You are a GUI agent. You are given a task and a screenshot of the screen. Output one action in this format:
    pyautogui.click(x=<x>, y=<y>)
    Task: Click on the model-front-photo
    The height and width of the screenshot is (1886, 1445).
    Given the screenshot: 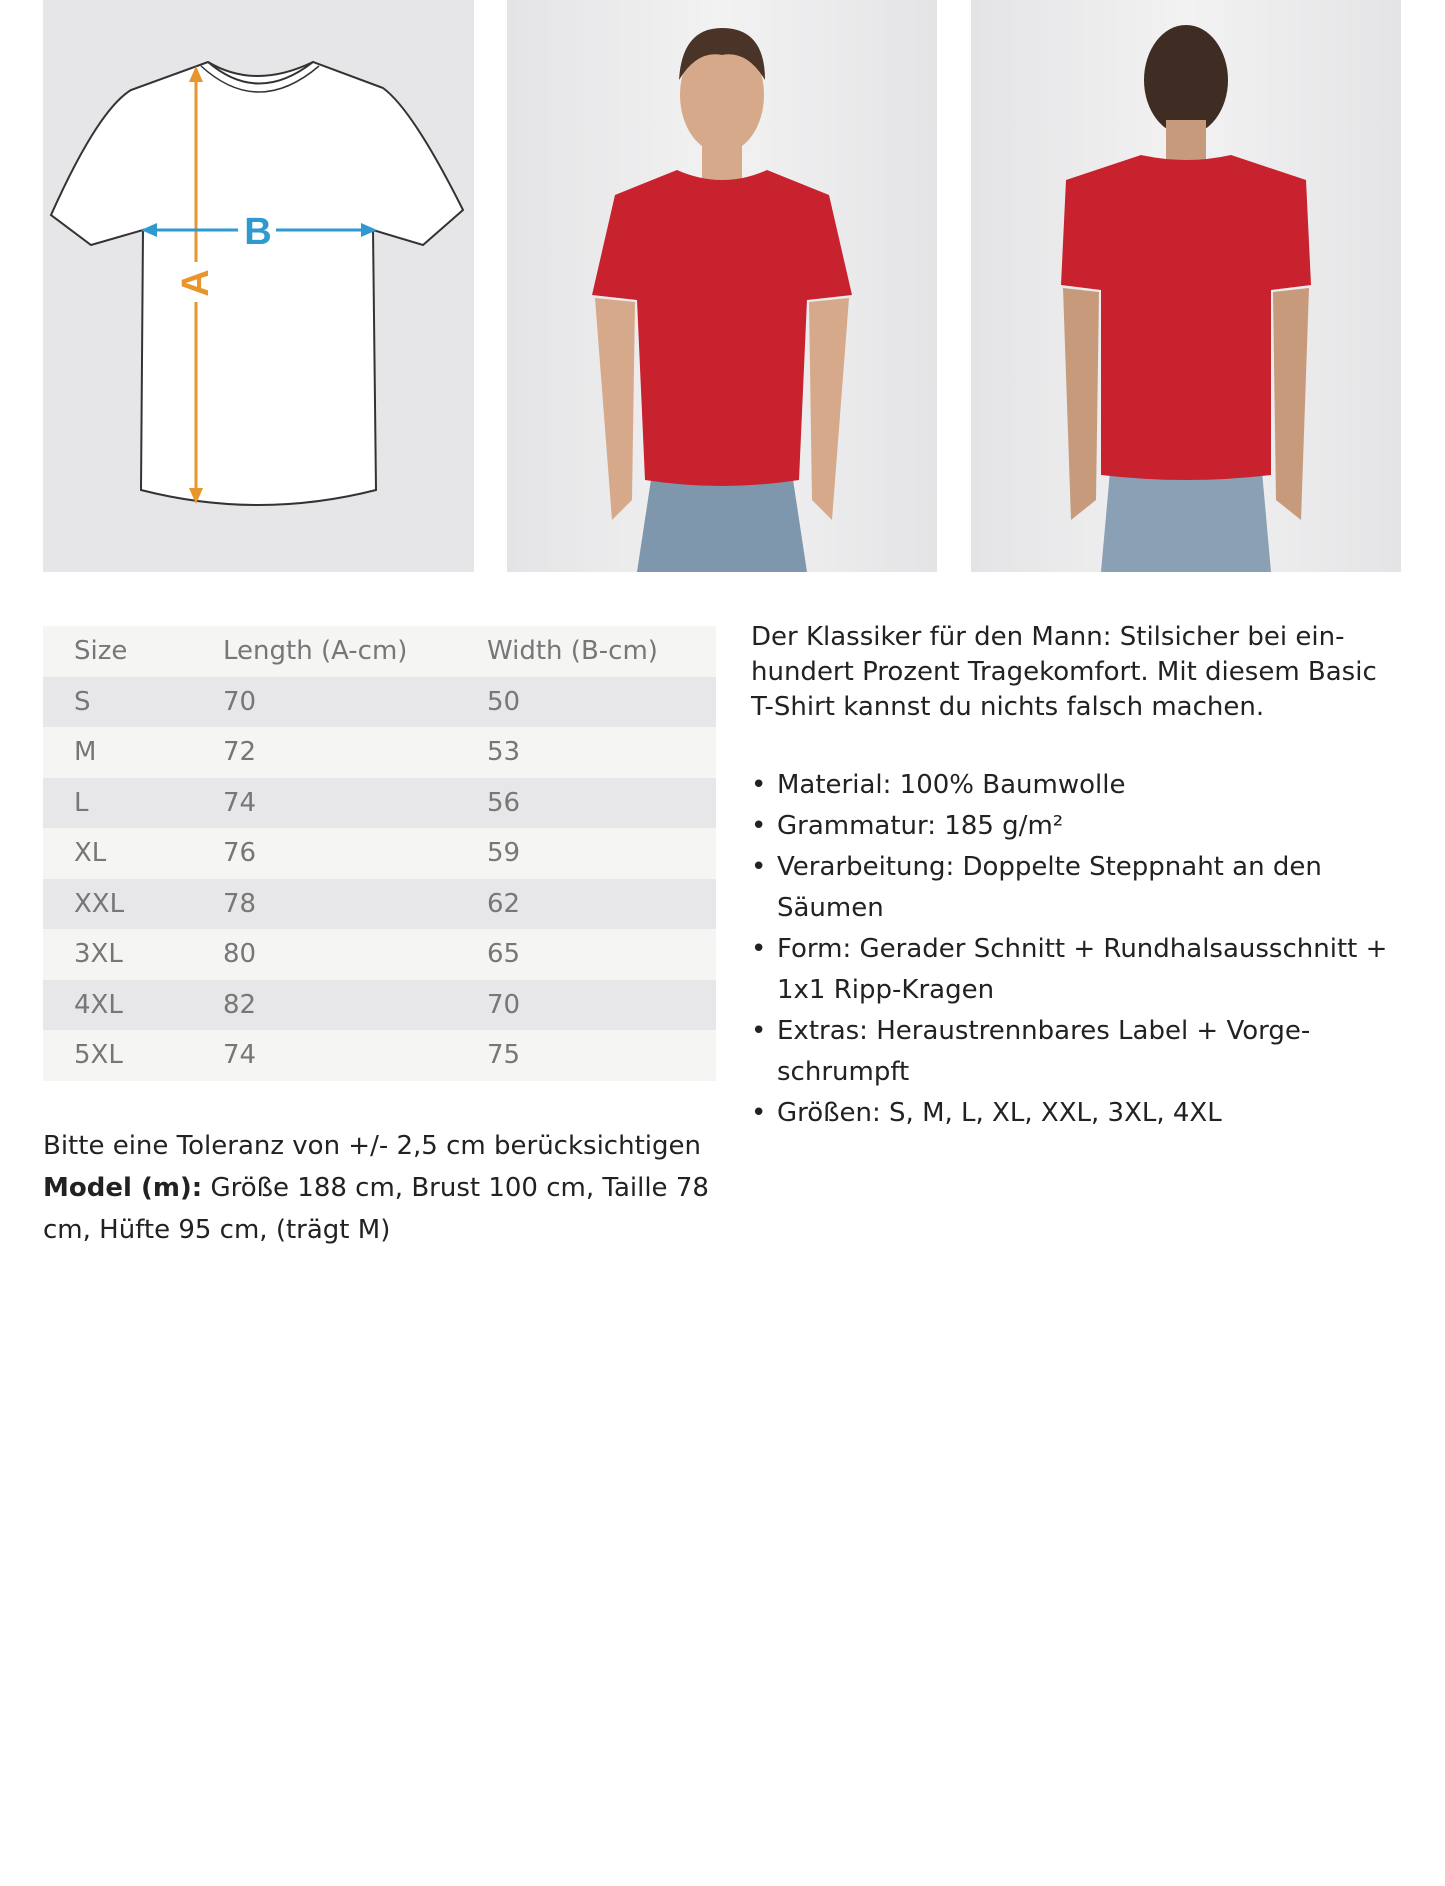 What is the action you would take?
    pyautogui.click(x=722, y=286)
    